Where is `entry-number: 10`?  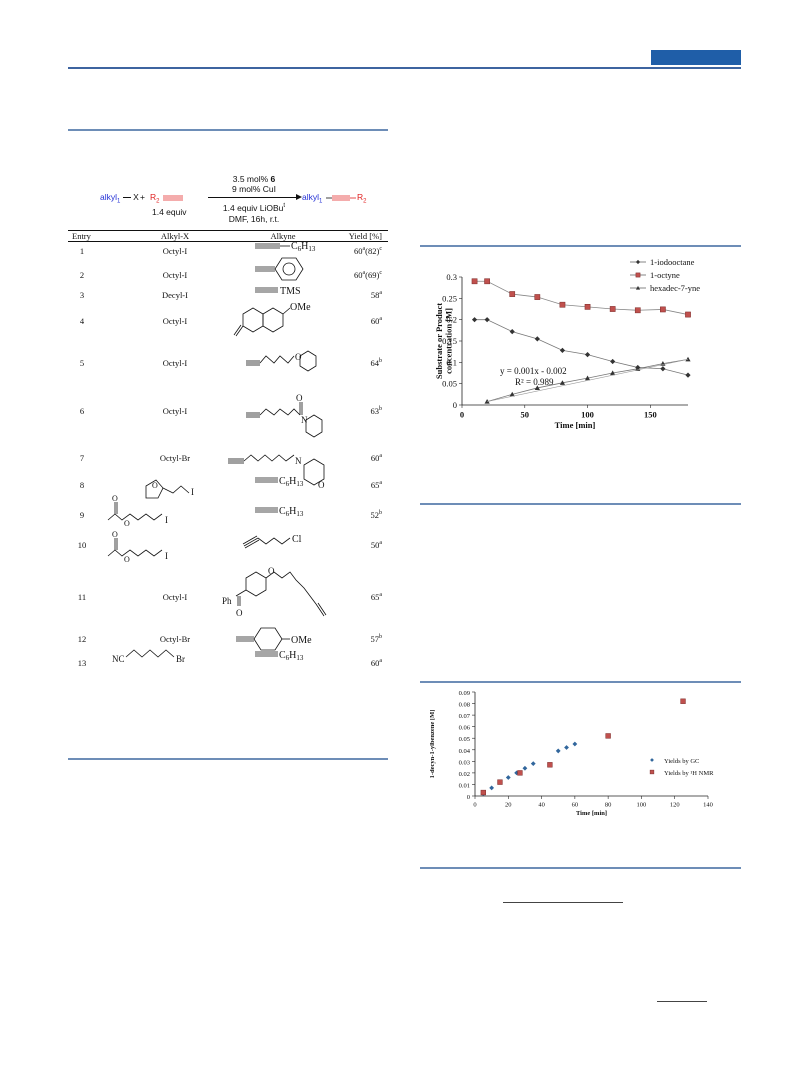 entry-number: 10 is located at coordinates (82, 545).